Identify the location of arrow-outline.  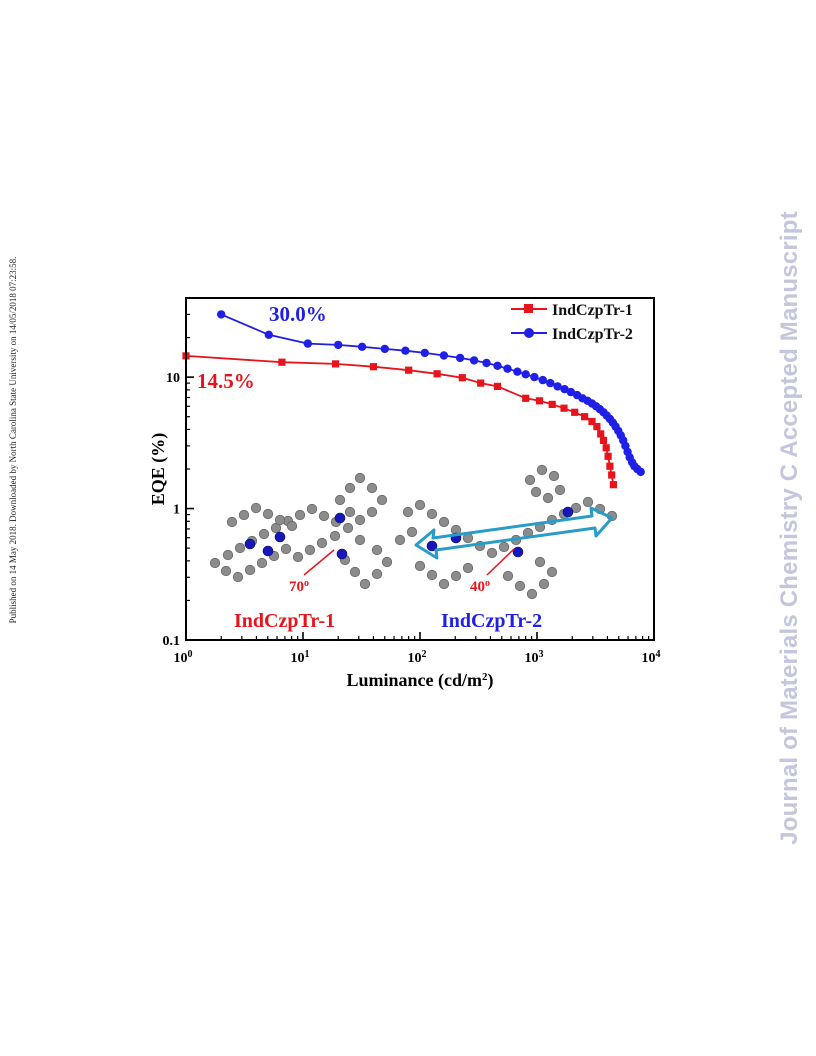
(514, 533).